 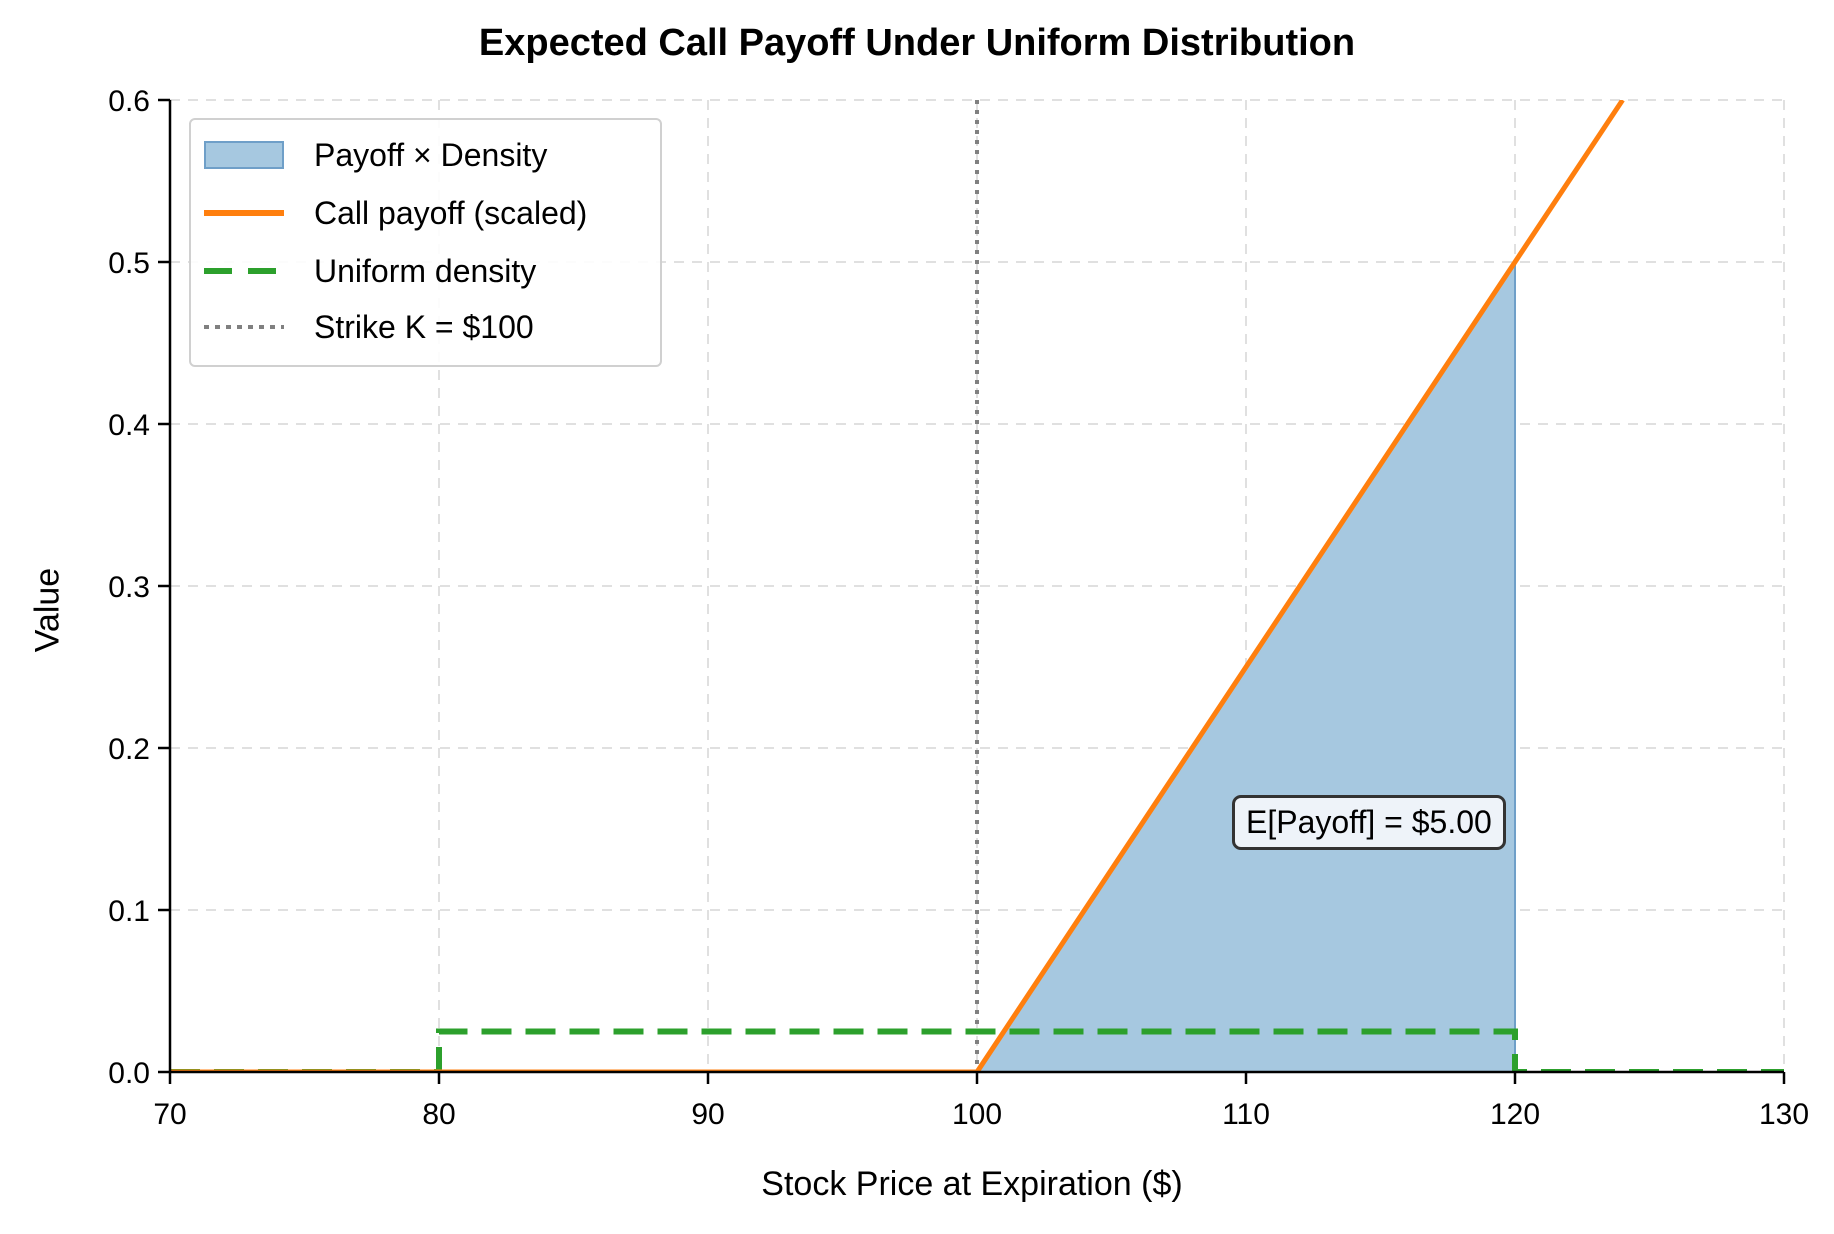 What do you see at coordinates (47, 610) in the screenshot?
I see `y-axis-label: Value` at bounding box center [47, 610].